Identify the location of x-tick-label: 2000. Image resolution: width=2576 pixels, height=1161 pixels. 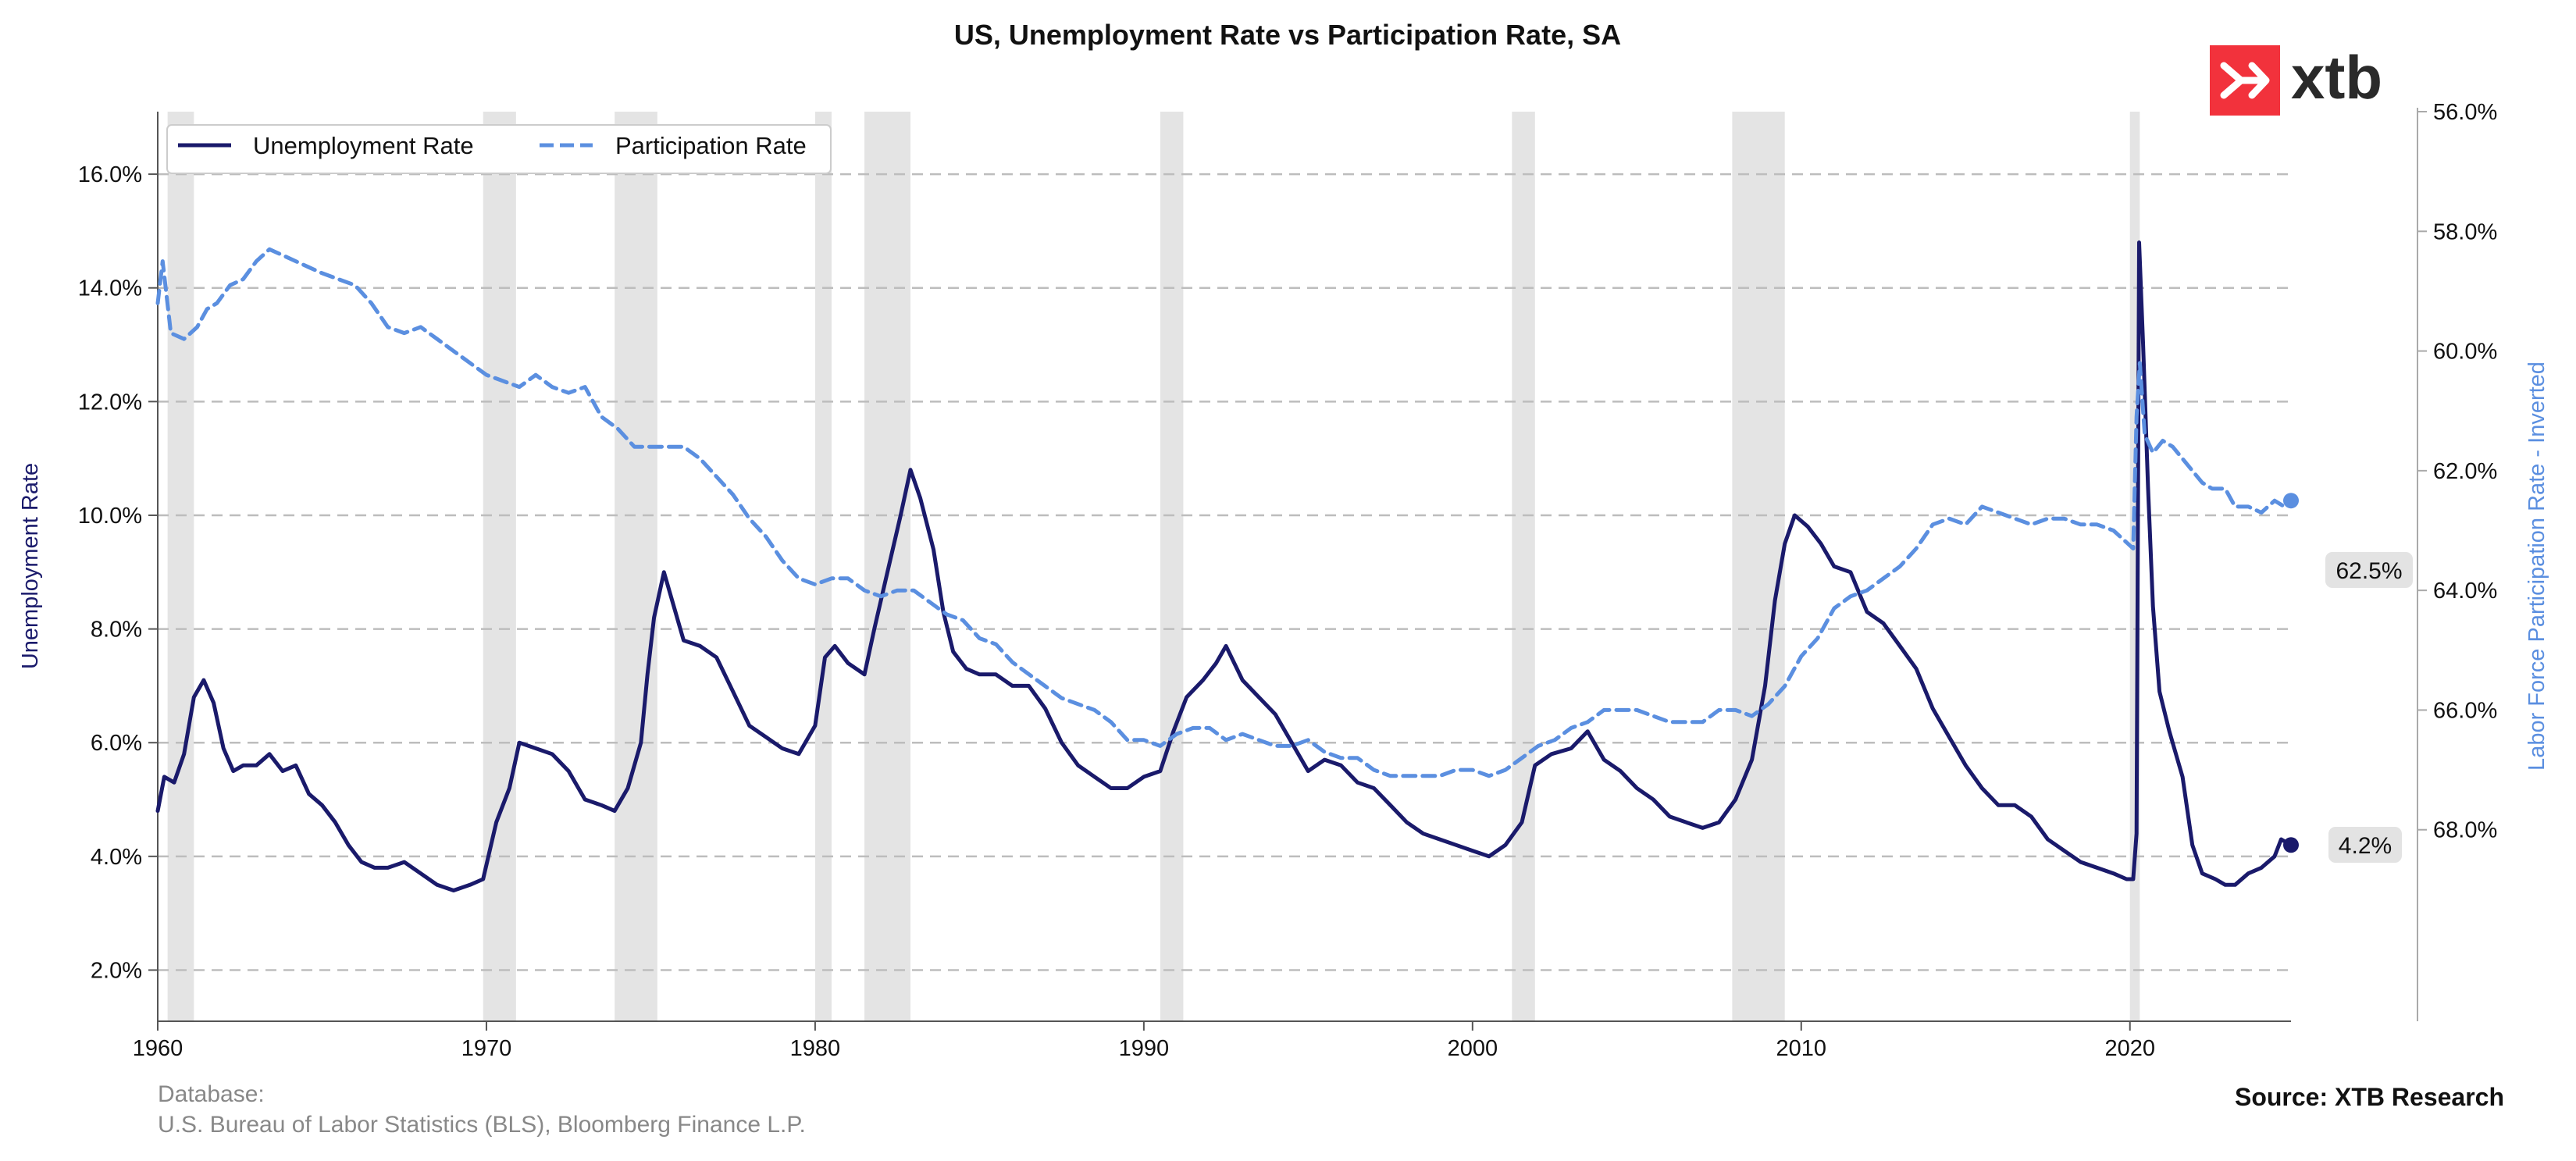
(1473, 1048).